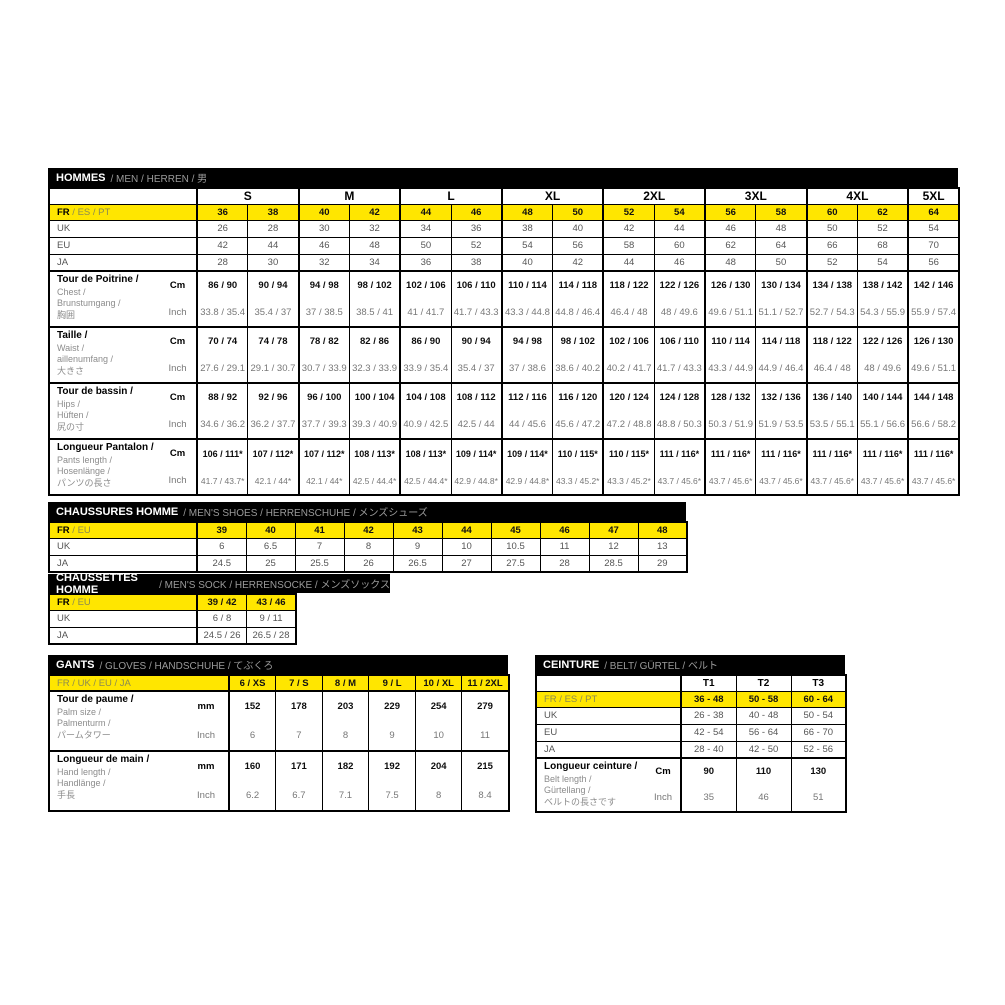 Image resolution: width=1005 pixels, height=1005 pixels. Describe the element at coordinates (178, 425) in the screenshot. I see `hips-inch-unit: Inch` at that location.